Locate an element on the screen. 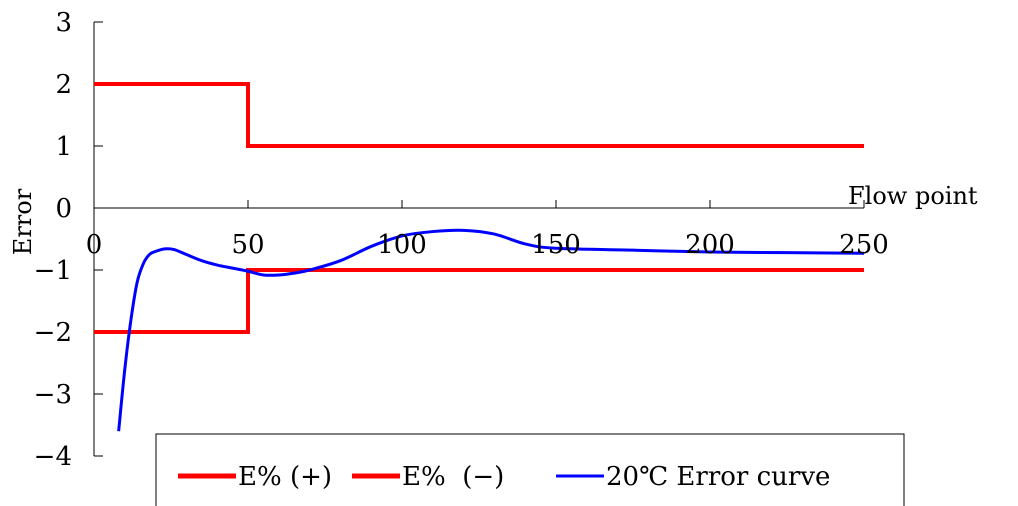 The width and height of the screenshot is (1018, 506). legend-label-e-minus: E% (−) is located at coordinates (453, 477).